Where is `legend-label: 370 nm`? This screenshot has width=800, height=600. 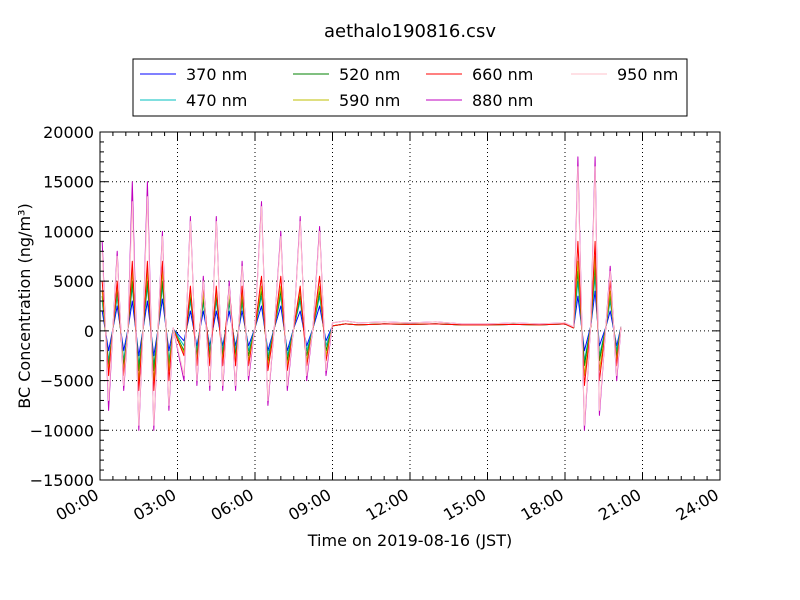 legend-label: 370 nm is located at coordinates (216, 74).